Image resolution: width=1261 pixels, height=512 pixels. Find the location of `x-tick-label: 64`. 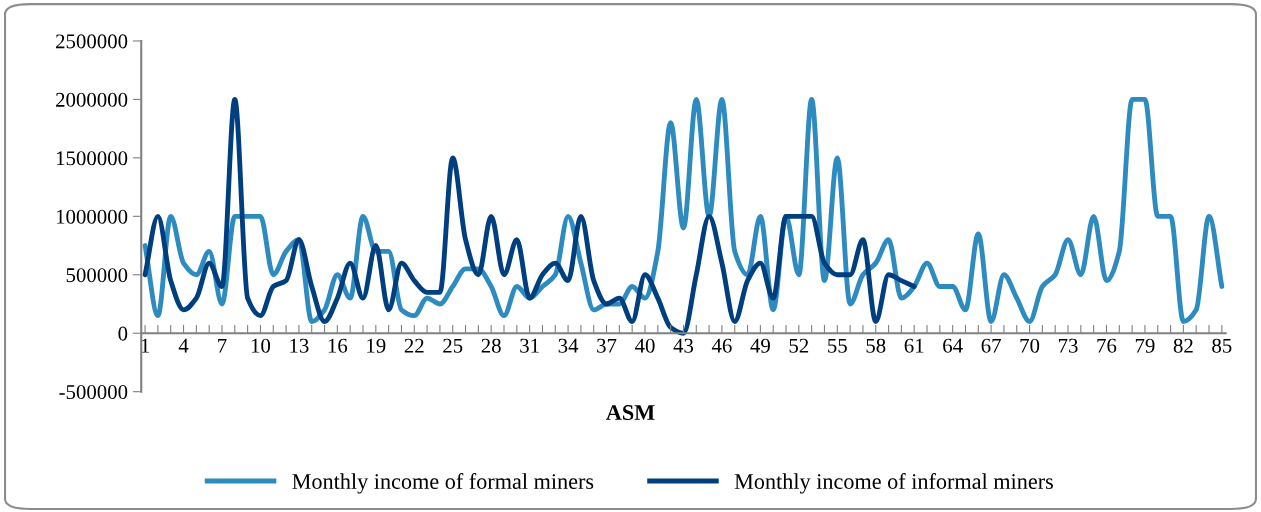

x-tick-label: 64 is located at coordinates (953, 345).